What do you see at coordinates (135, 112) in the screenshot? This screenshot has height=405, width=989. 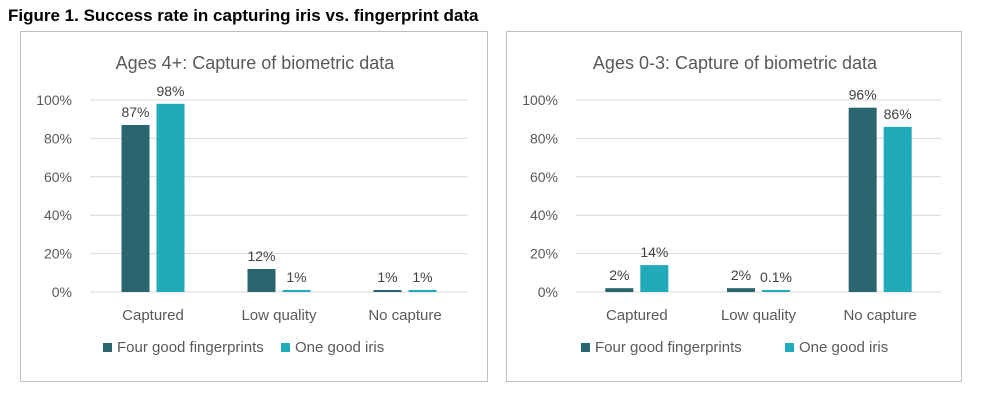 I see `data-label: 87%` at bounding box center [135, 112].